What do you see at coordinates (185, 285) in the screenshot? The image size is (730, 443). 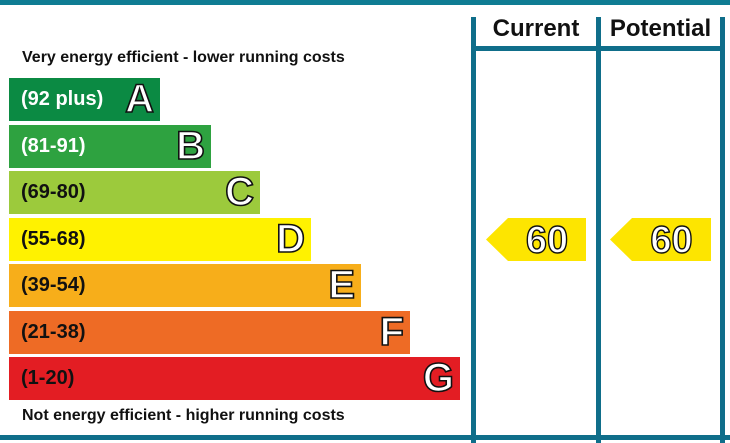 I see `band-e: (39-54) E` at bounding box center [185, 285].